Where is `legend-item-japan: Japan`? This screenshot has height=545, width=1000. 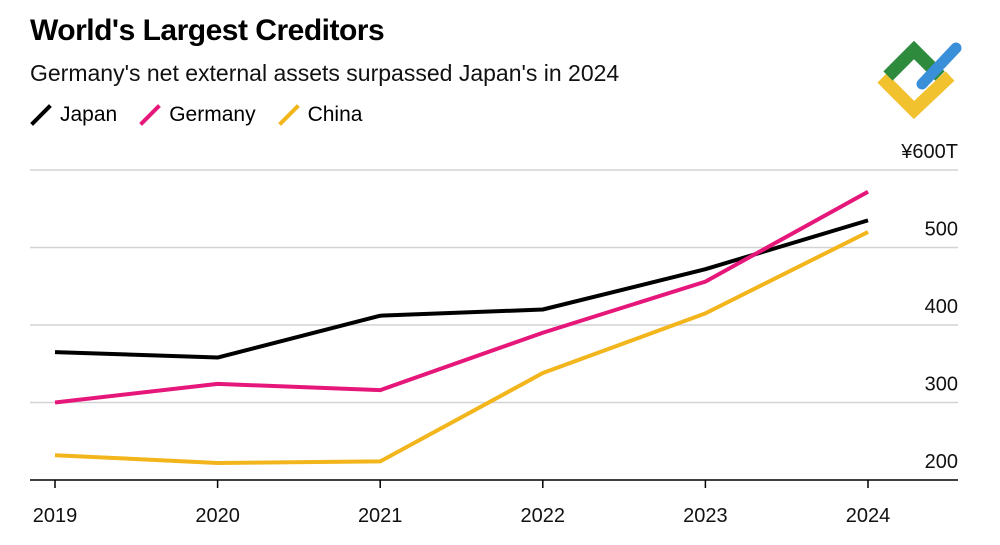 legend-item-japan: Japan is located at coordinates (73, 115).